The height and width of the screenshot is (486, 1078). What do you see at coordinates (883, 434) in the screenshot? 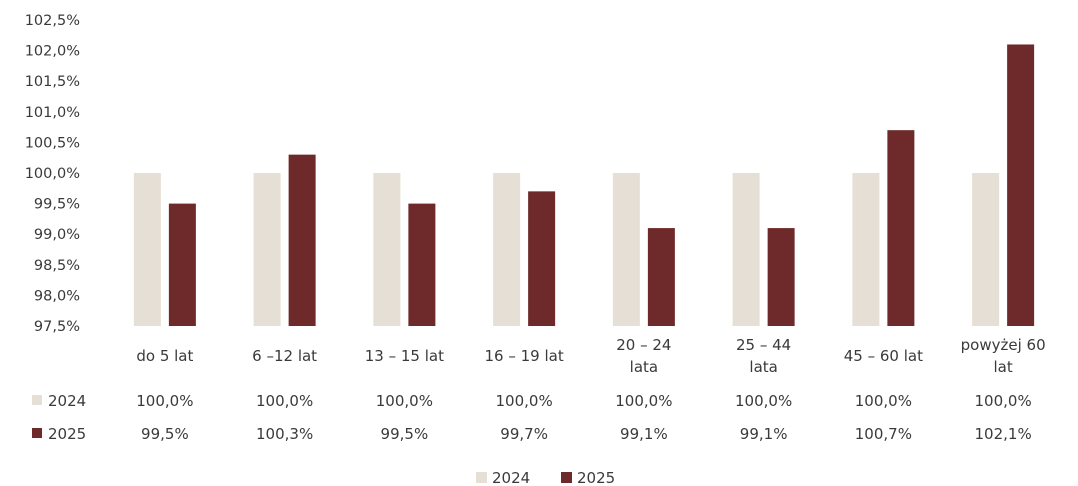
I see `data-label: 100,7%` at bounding box center [883, 434].